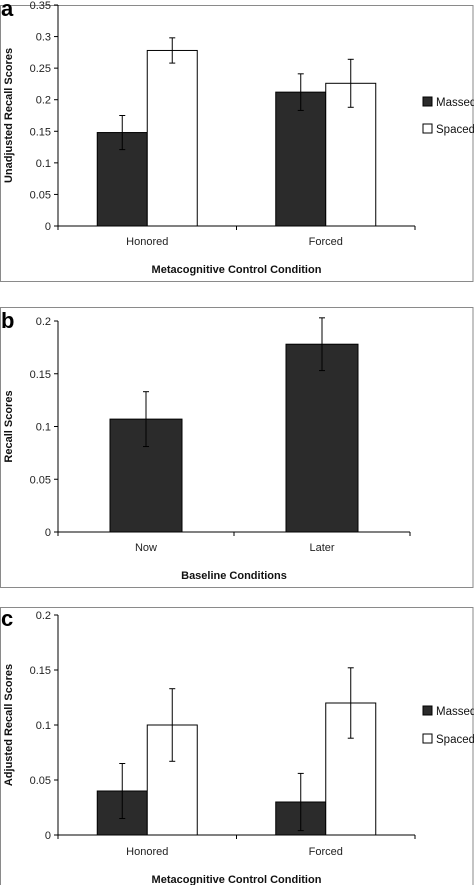 The image size is (474, 885). Describe the element at coordinates (40, 6) in the screenshot. I see `y-tick-label: 0.35` at that location.